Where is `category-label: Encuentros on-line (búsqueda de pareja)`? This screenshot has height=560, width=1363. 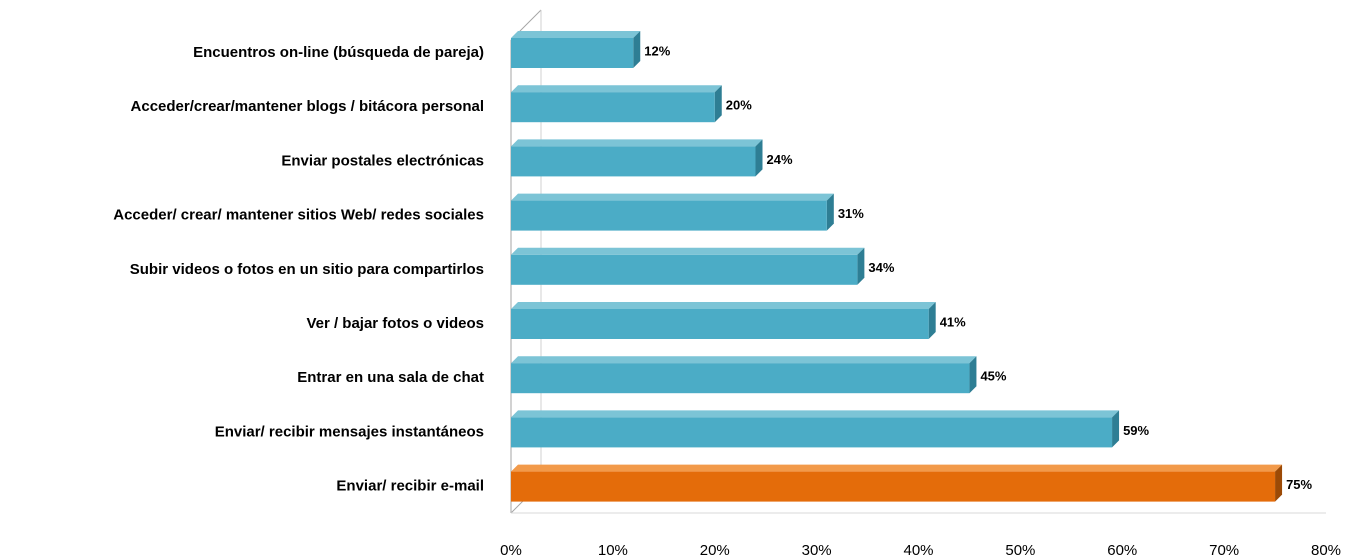 category-label: Encuentros on-line (búsqueda de pareja) is located at coordinates (338, 52).